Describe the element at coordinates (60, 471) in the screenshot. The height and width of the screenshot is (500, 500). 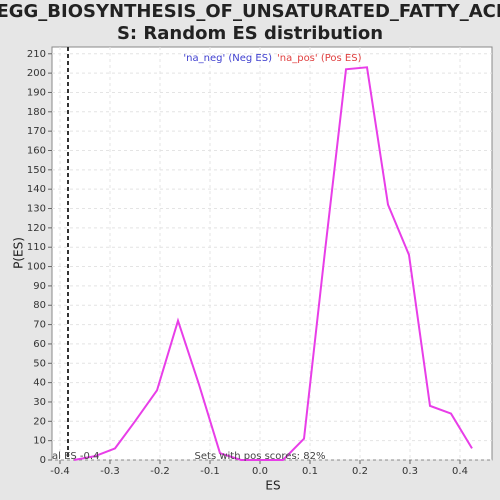
I see `x-tick-label: -0.4` at that location.